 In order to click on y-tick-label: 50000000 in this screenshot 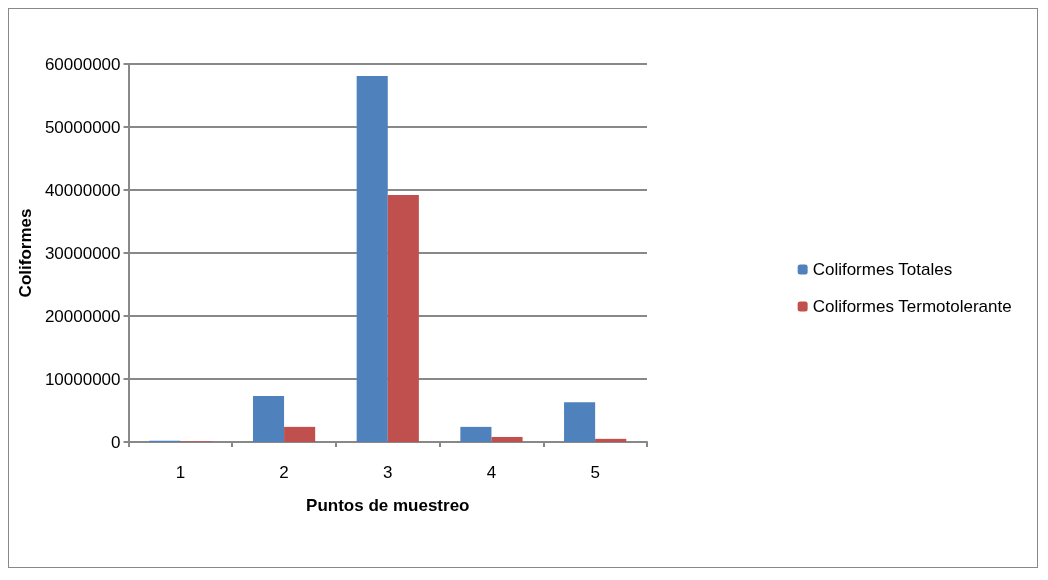, I will do `click(82, 127)`.